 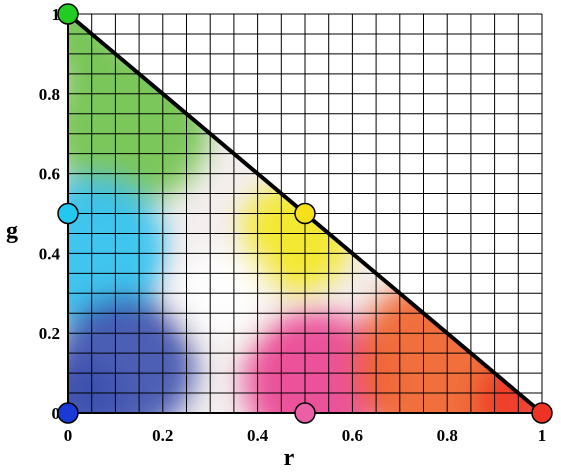 I want to click on x-tick-label: 0, so click(x=68, y=435).